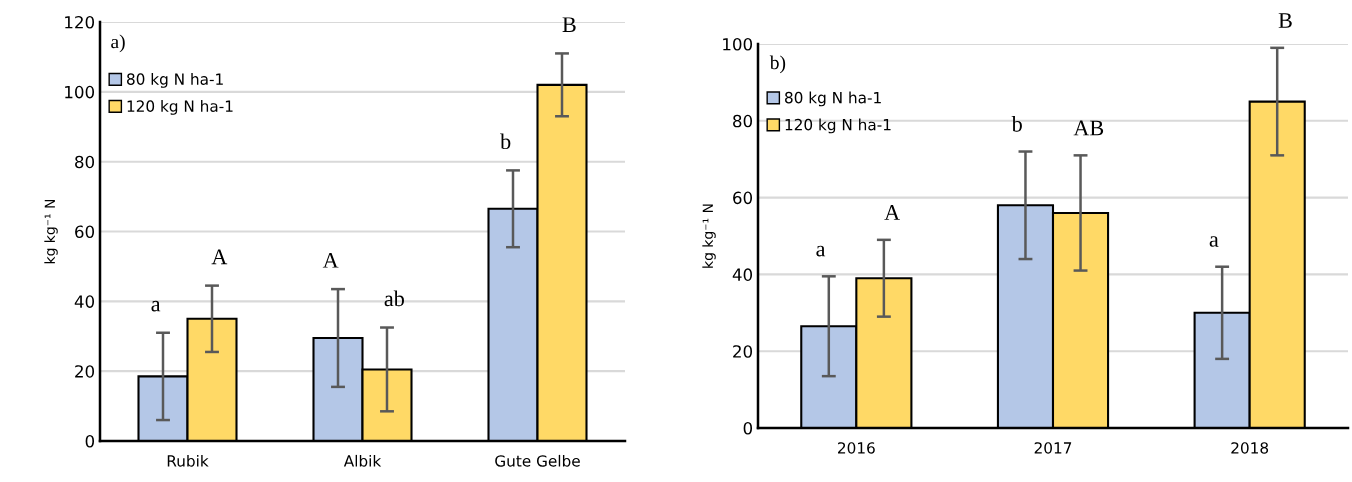 The height and width of the screenshot is (482, 1352). I want to click on x-tick-label: Gute Gelbe, so click(537, 460).